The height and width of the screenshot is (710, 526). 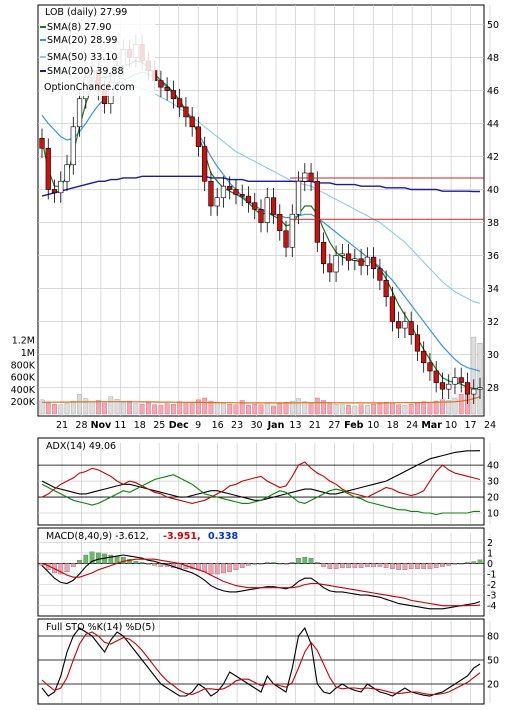 I want to click on panel-tick-label: 30, so click(x=493, y=482).